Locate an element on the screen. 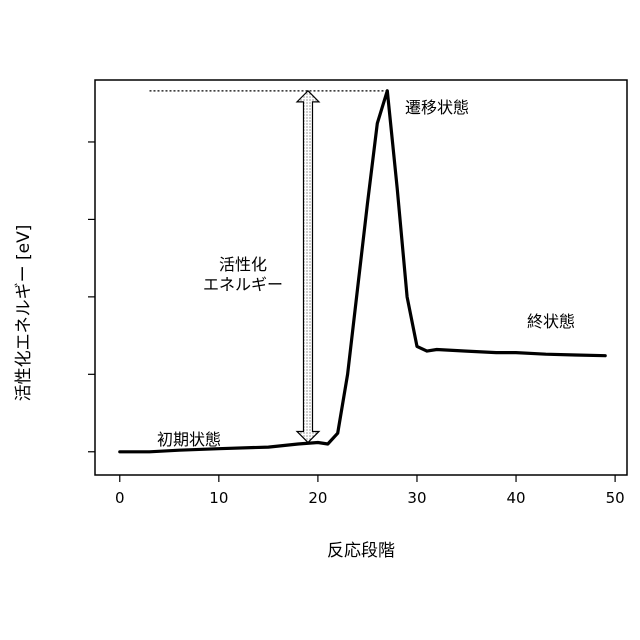 This screenshot has width=640, height=640. x-tick-label: 10 is located at coordinates (218, 498).